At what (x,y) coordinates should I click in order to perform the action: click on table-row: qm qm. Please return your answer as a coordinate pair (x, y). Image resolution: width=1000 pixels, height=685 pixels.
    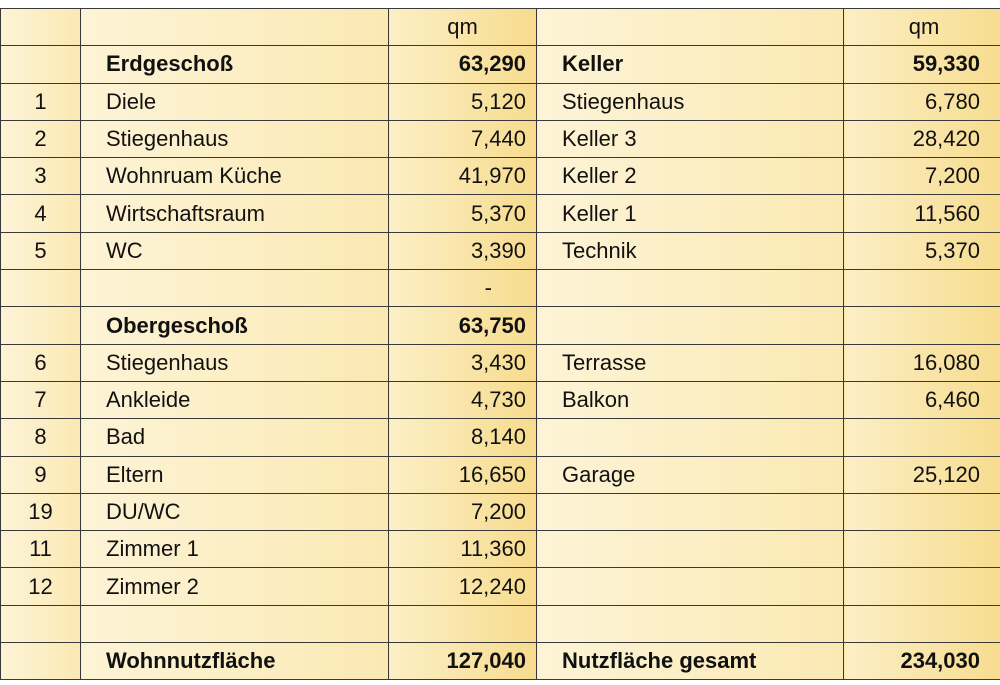
    Looking at the image, I should click on (500, 27).